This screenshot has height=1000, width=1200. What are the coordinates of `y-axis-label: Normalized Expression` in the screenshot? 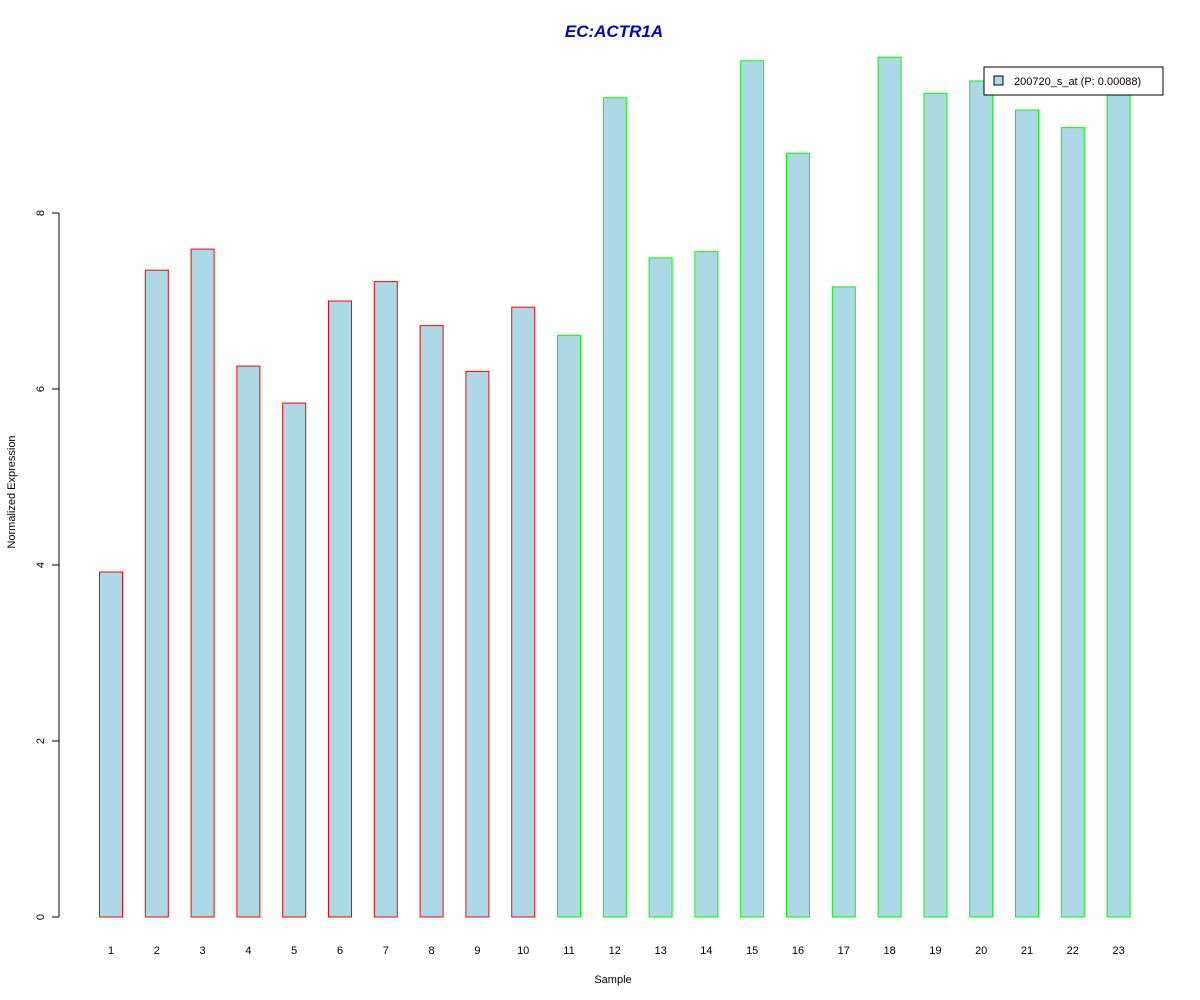 It's located at (12, 491).